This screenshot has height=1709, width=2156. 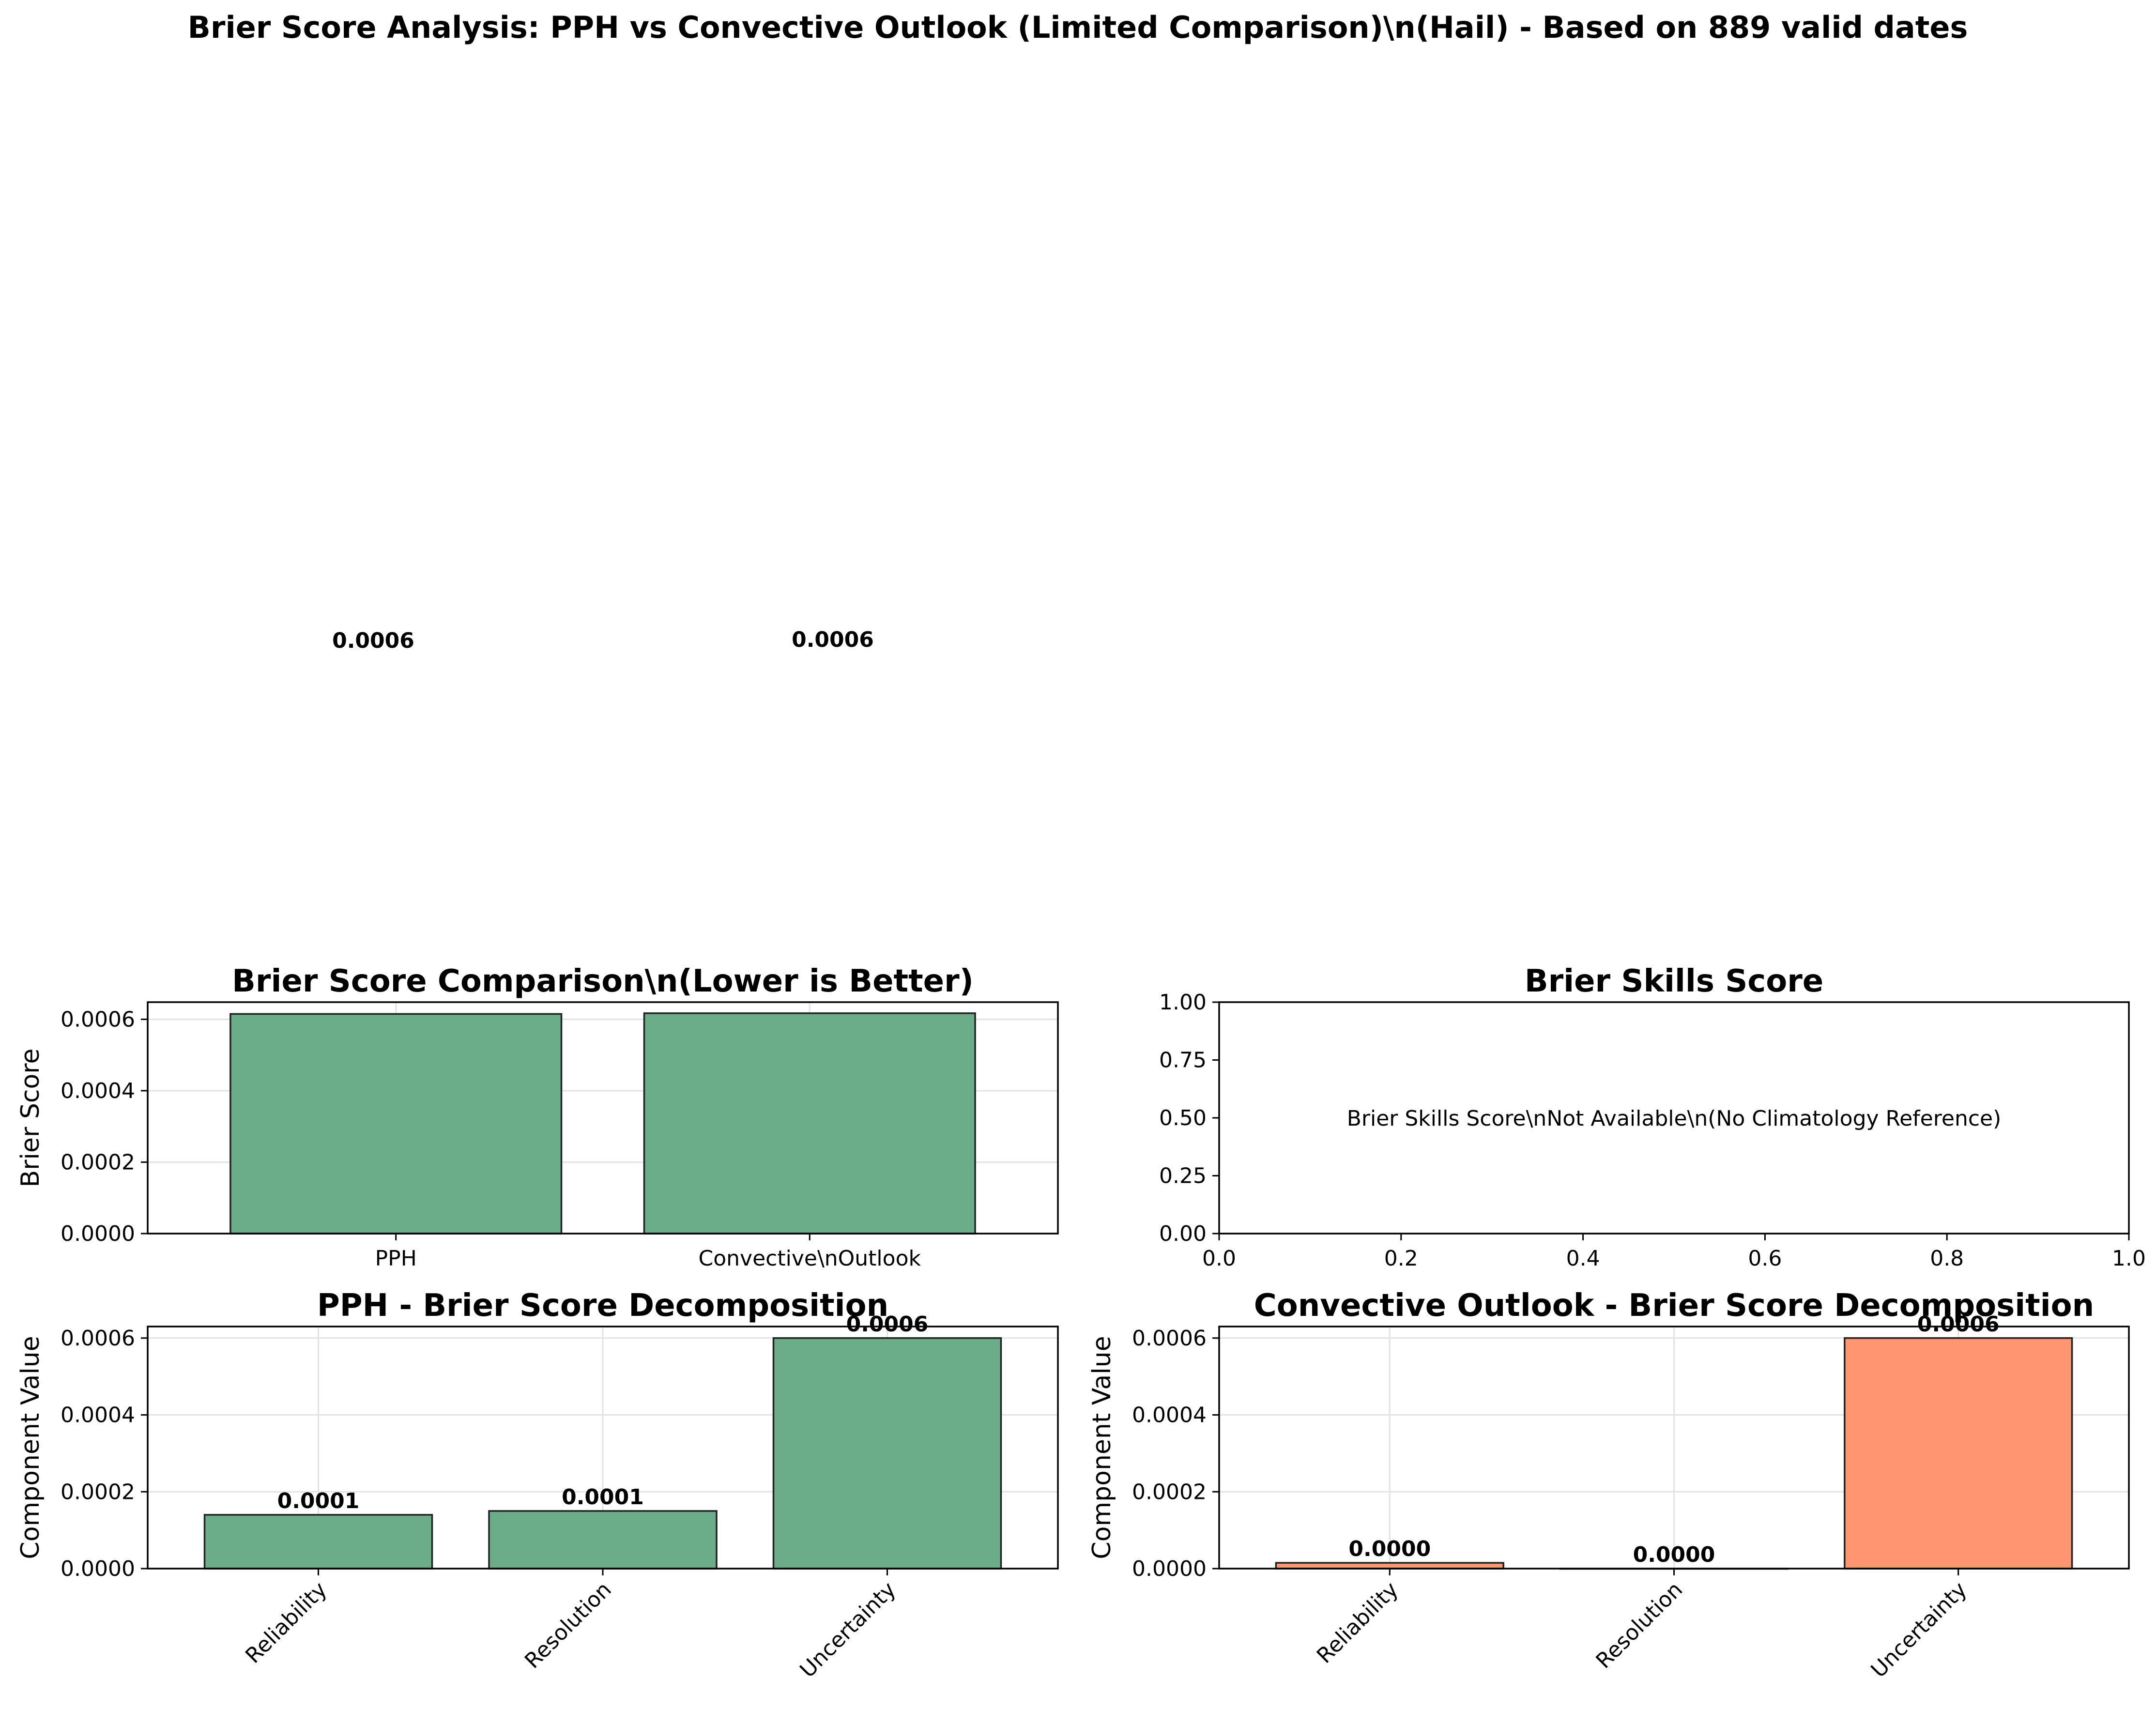 I want to click on x-tick-label: 0.0, so click(x=1219, y=1259).